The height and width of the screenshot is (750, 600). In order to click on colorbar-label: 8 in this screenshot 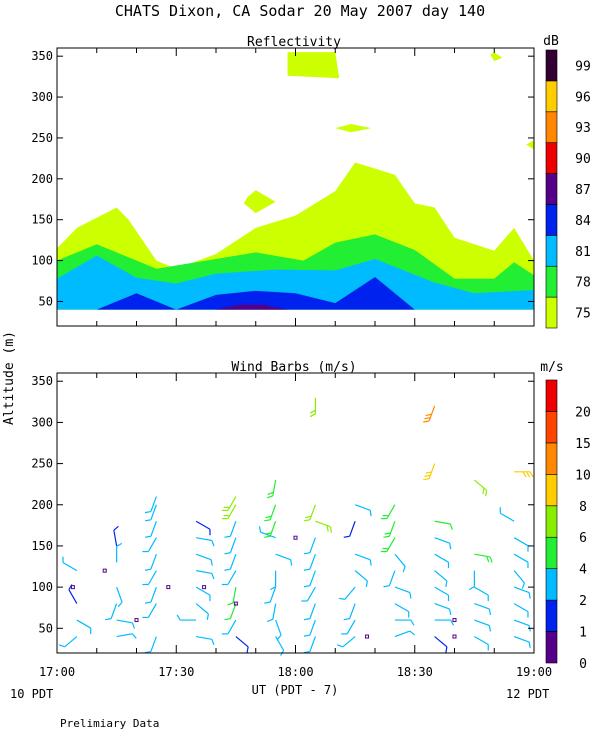, I will do `click(583, 507)`.